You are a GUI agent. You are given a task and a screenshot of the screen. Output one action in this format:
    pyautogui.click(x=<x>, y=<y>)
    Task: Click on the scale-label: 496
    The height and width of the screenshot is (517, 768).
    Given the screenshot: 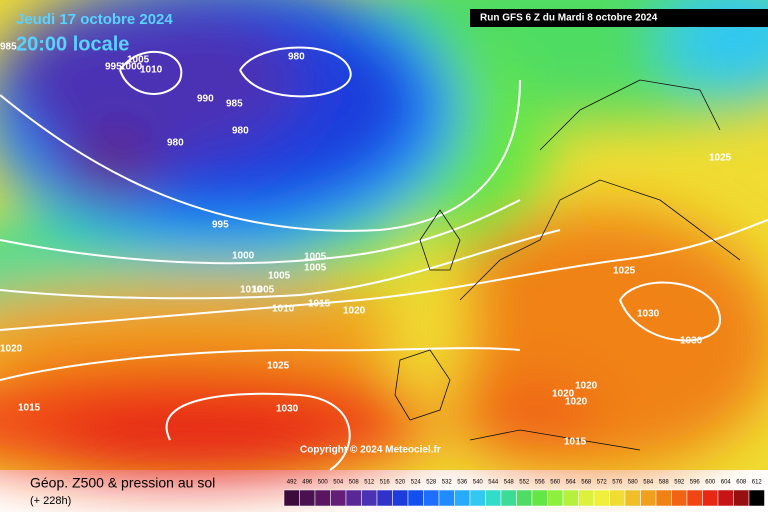 What is the action you would take?
    pyautogui.click(x=307, y=483)
    